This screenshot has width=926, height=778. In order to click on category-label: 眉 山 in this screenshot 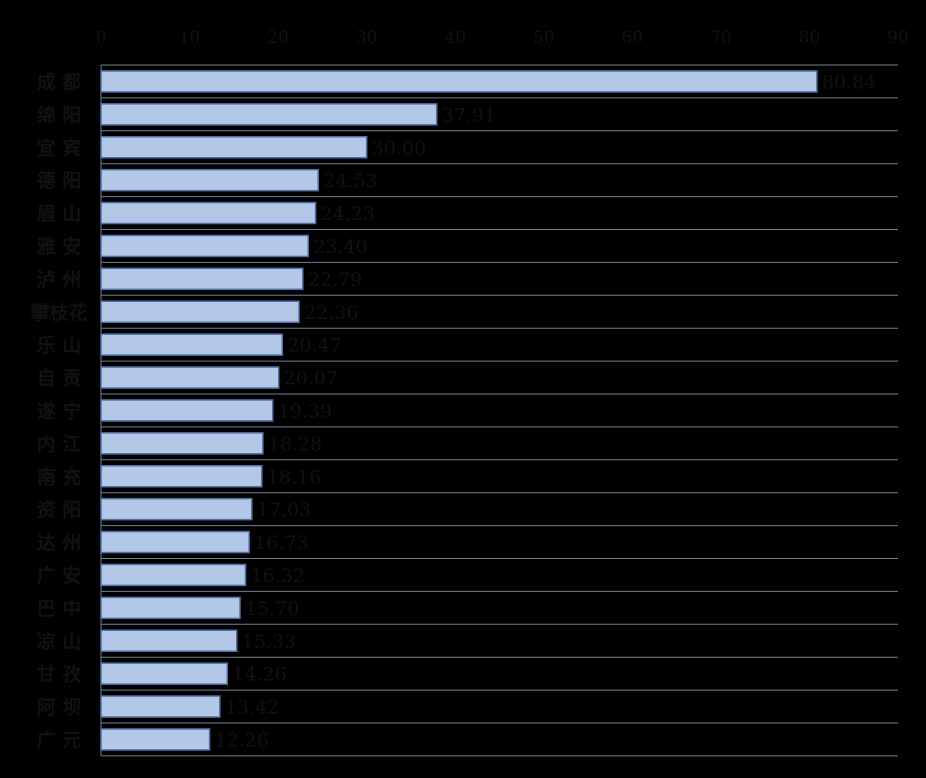, I will do `click(59, 214)`.